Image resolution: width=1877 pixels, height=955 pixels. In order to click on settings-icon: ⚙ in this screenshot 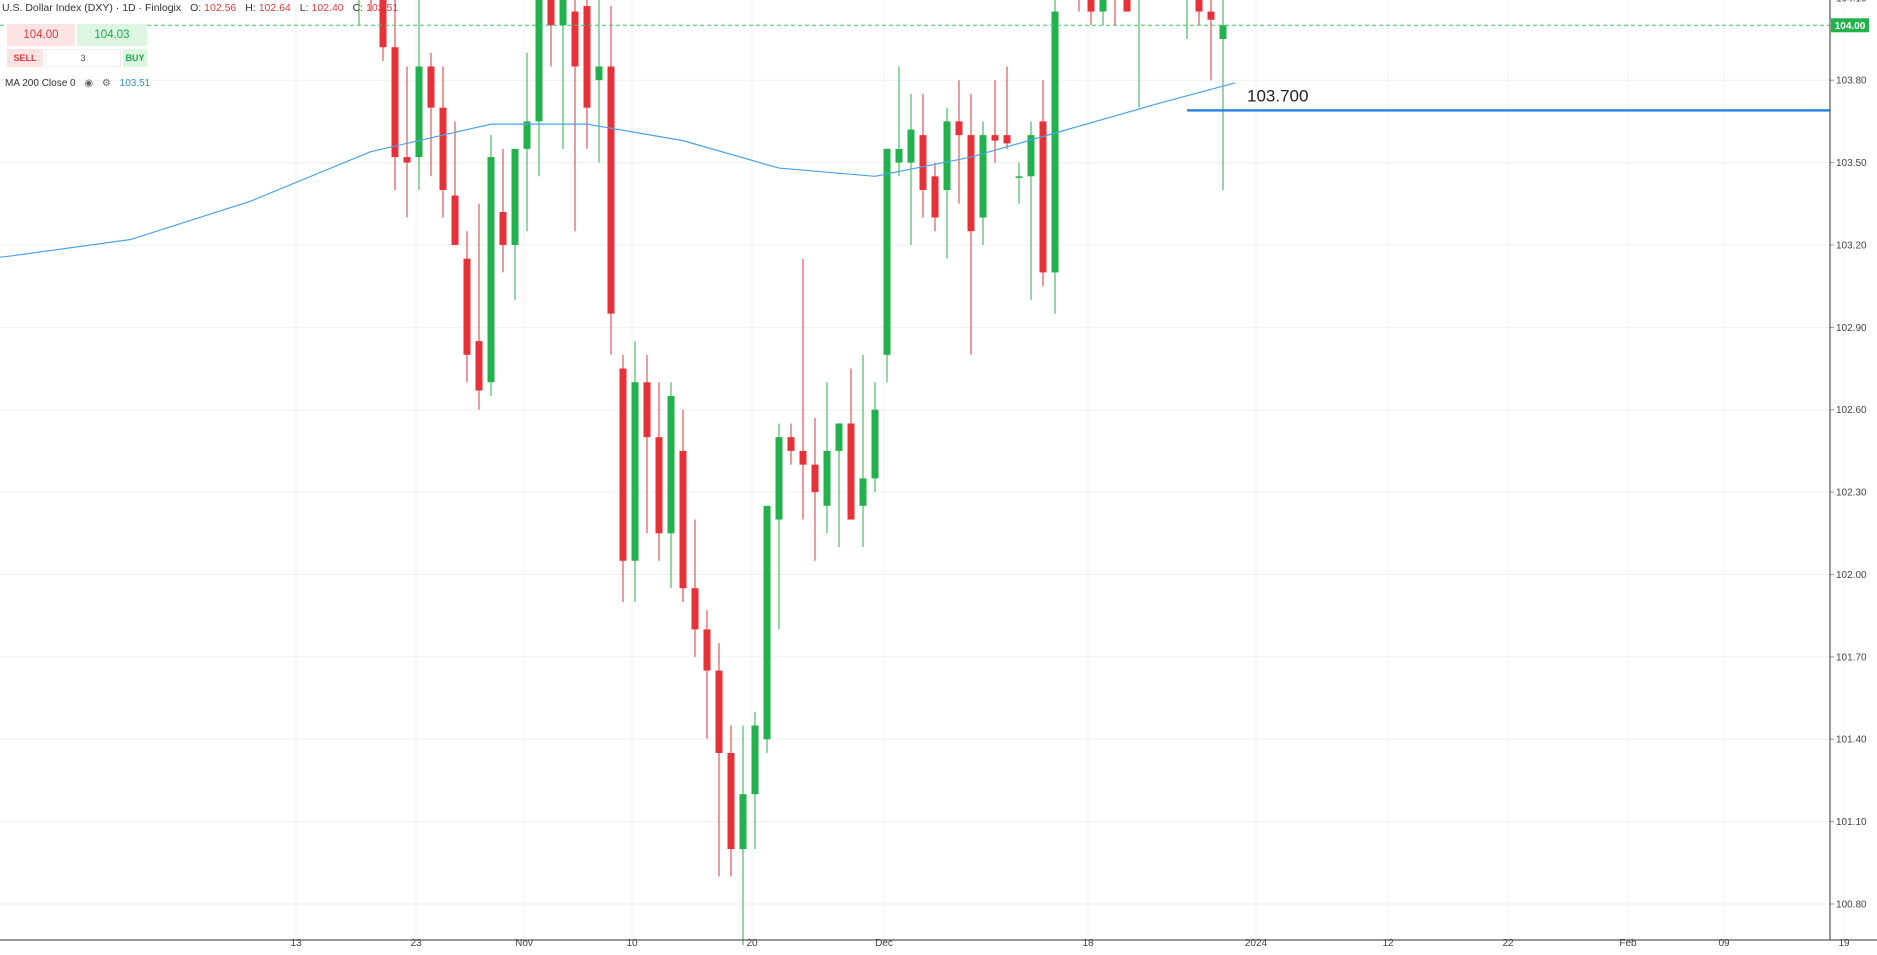, I will do `click(106, 83)`.